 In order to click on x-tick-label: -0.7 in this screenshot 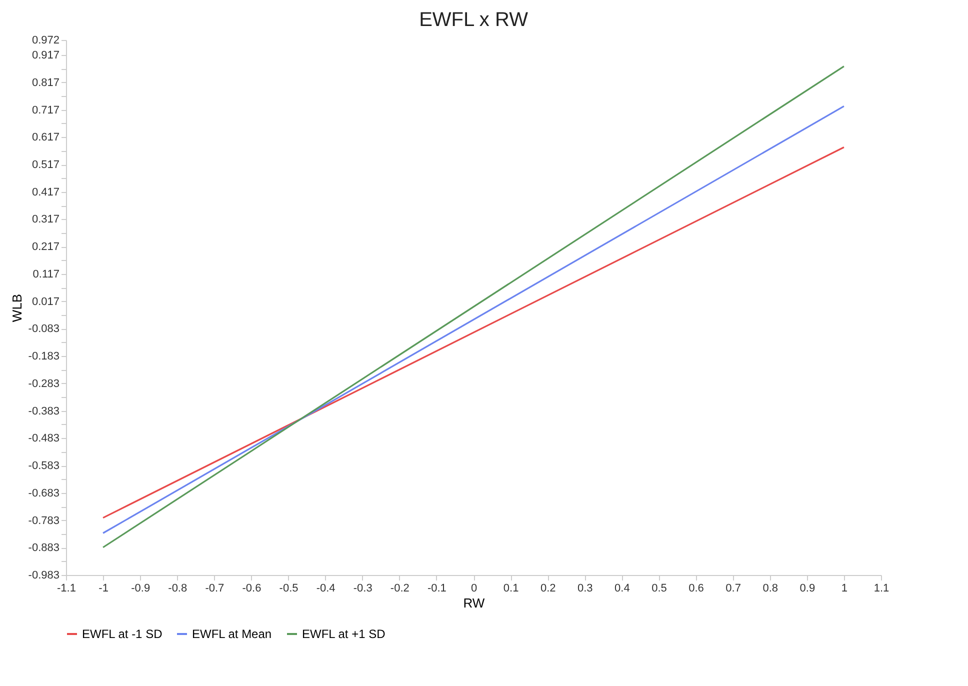, I will do `click(214, 588)`.